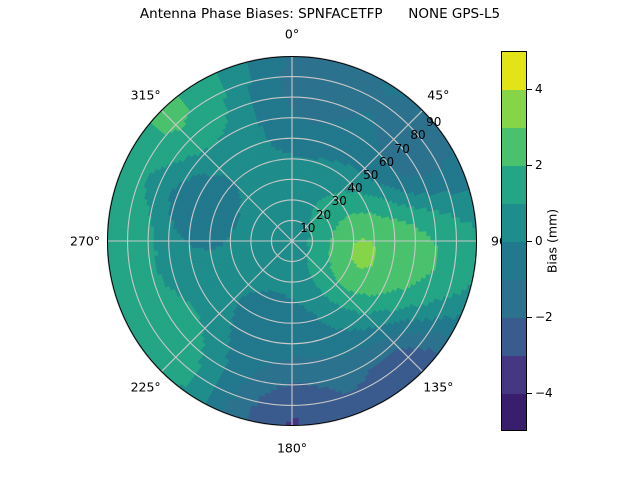 This screenshot has width=640, height=480. What do you see at coordinates (434, 122) in the screenshot?
I see `radial-tick-label-90: 90` at bounding box center [434, 122].